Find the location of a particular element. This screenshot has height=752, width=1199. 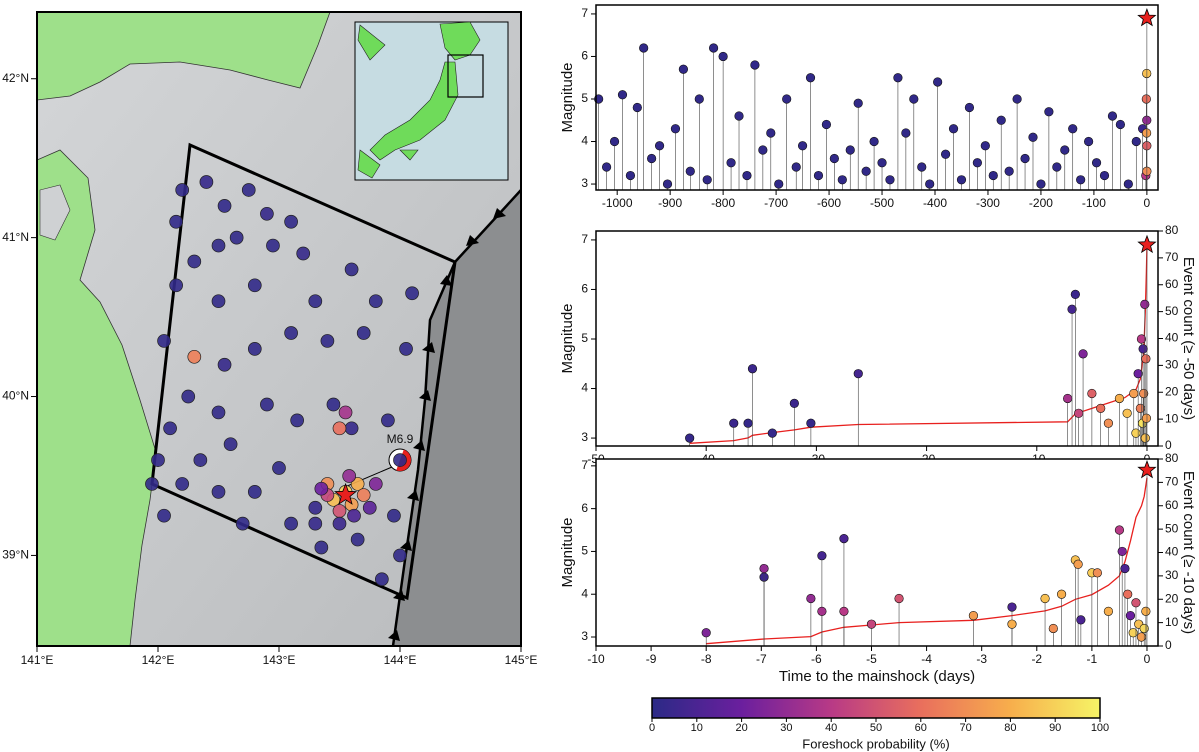

colorbar-tick-label: 0 is located at coordinates (652, 728).